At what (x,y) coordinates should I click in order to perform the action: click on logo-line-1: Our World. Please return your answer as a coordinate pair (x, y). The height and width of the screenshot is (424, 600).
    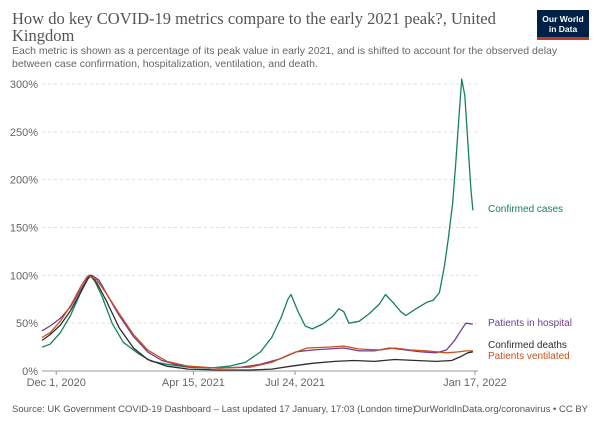
    Looking at the image, I should click on (563, 19).